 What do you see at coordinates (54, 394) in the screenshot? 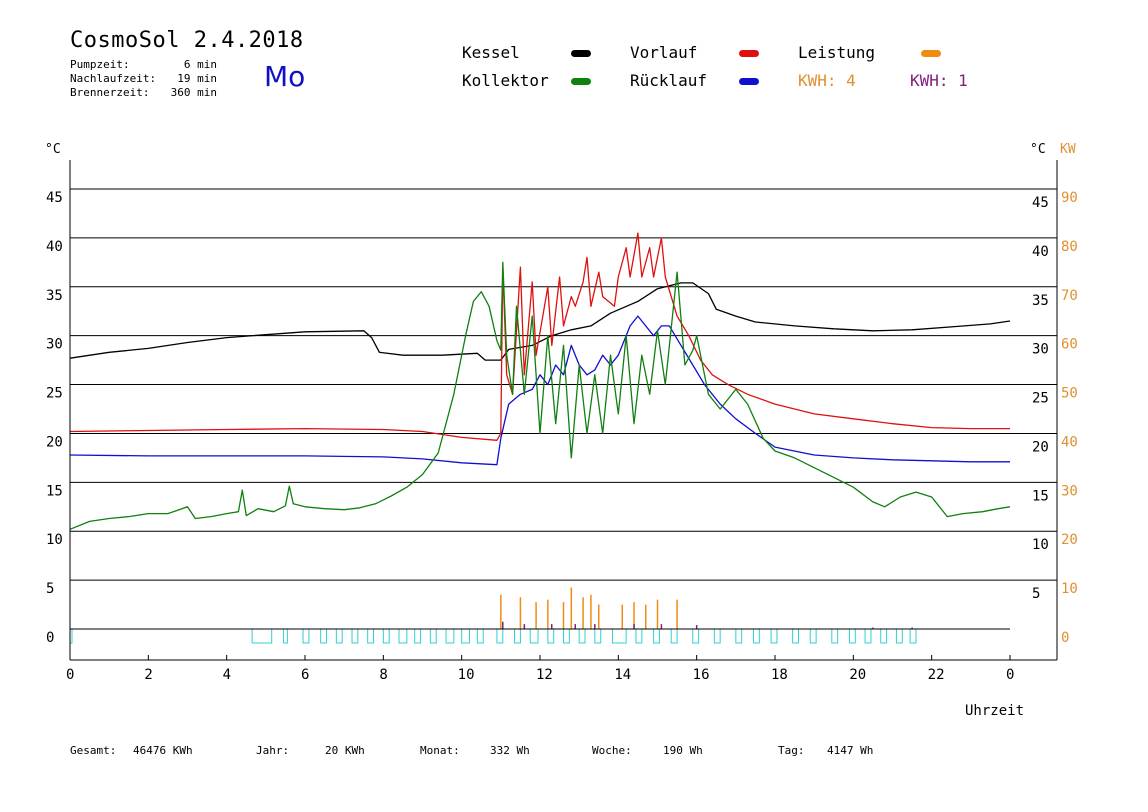
I see `y-tick-label-left: 25` at bounding box center [54, 394].